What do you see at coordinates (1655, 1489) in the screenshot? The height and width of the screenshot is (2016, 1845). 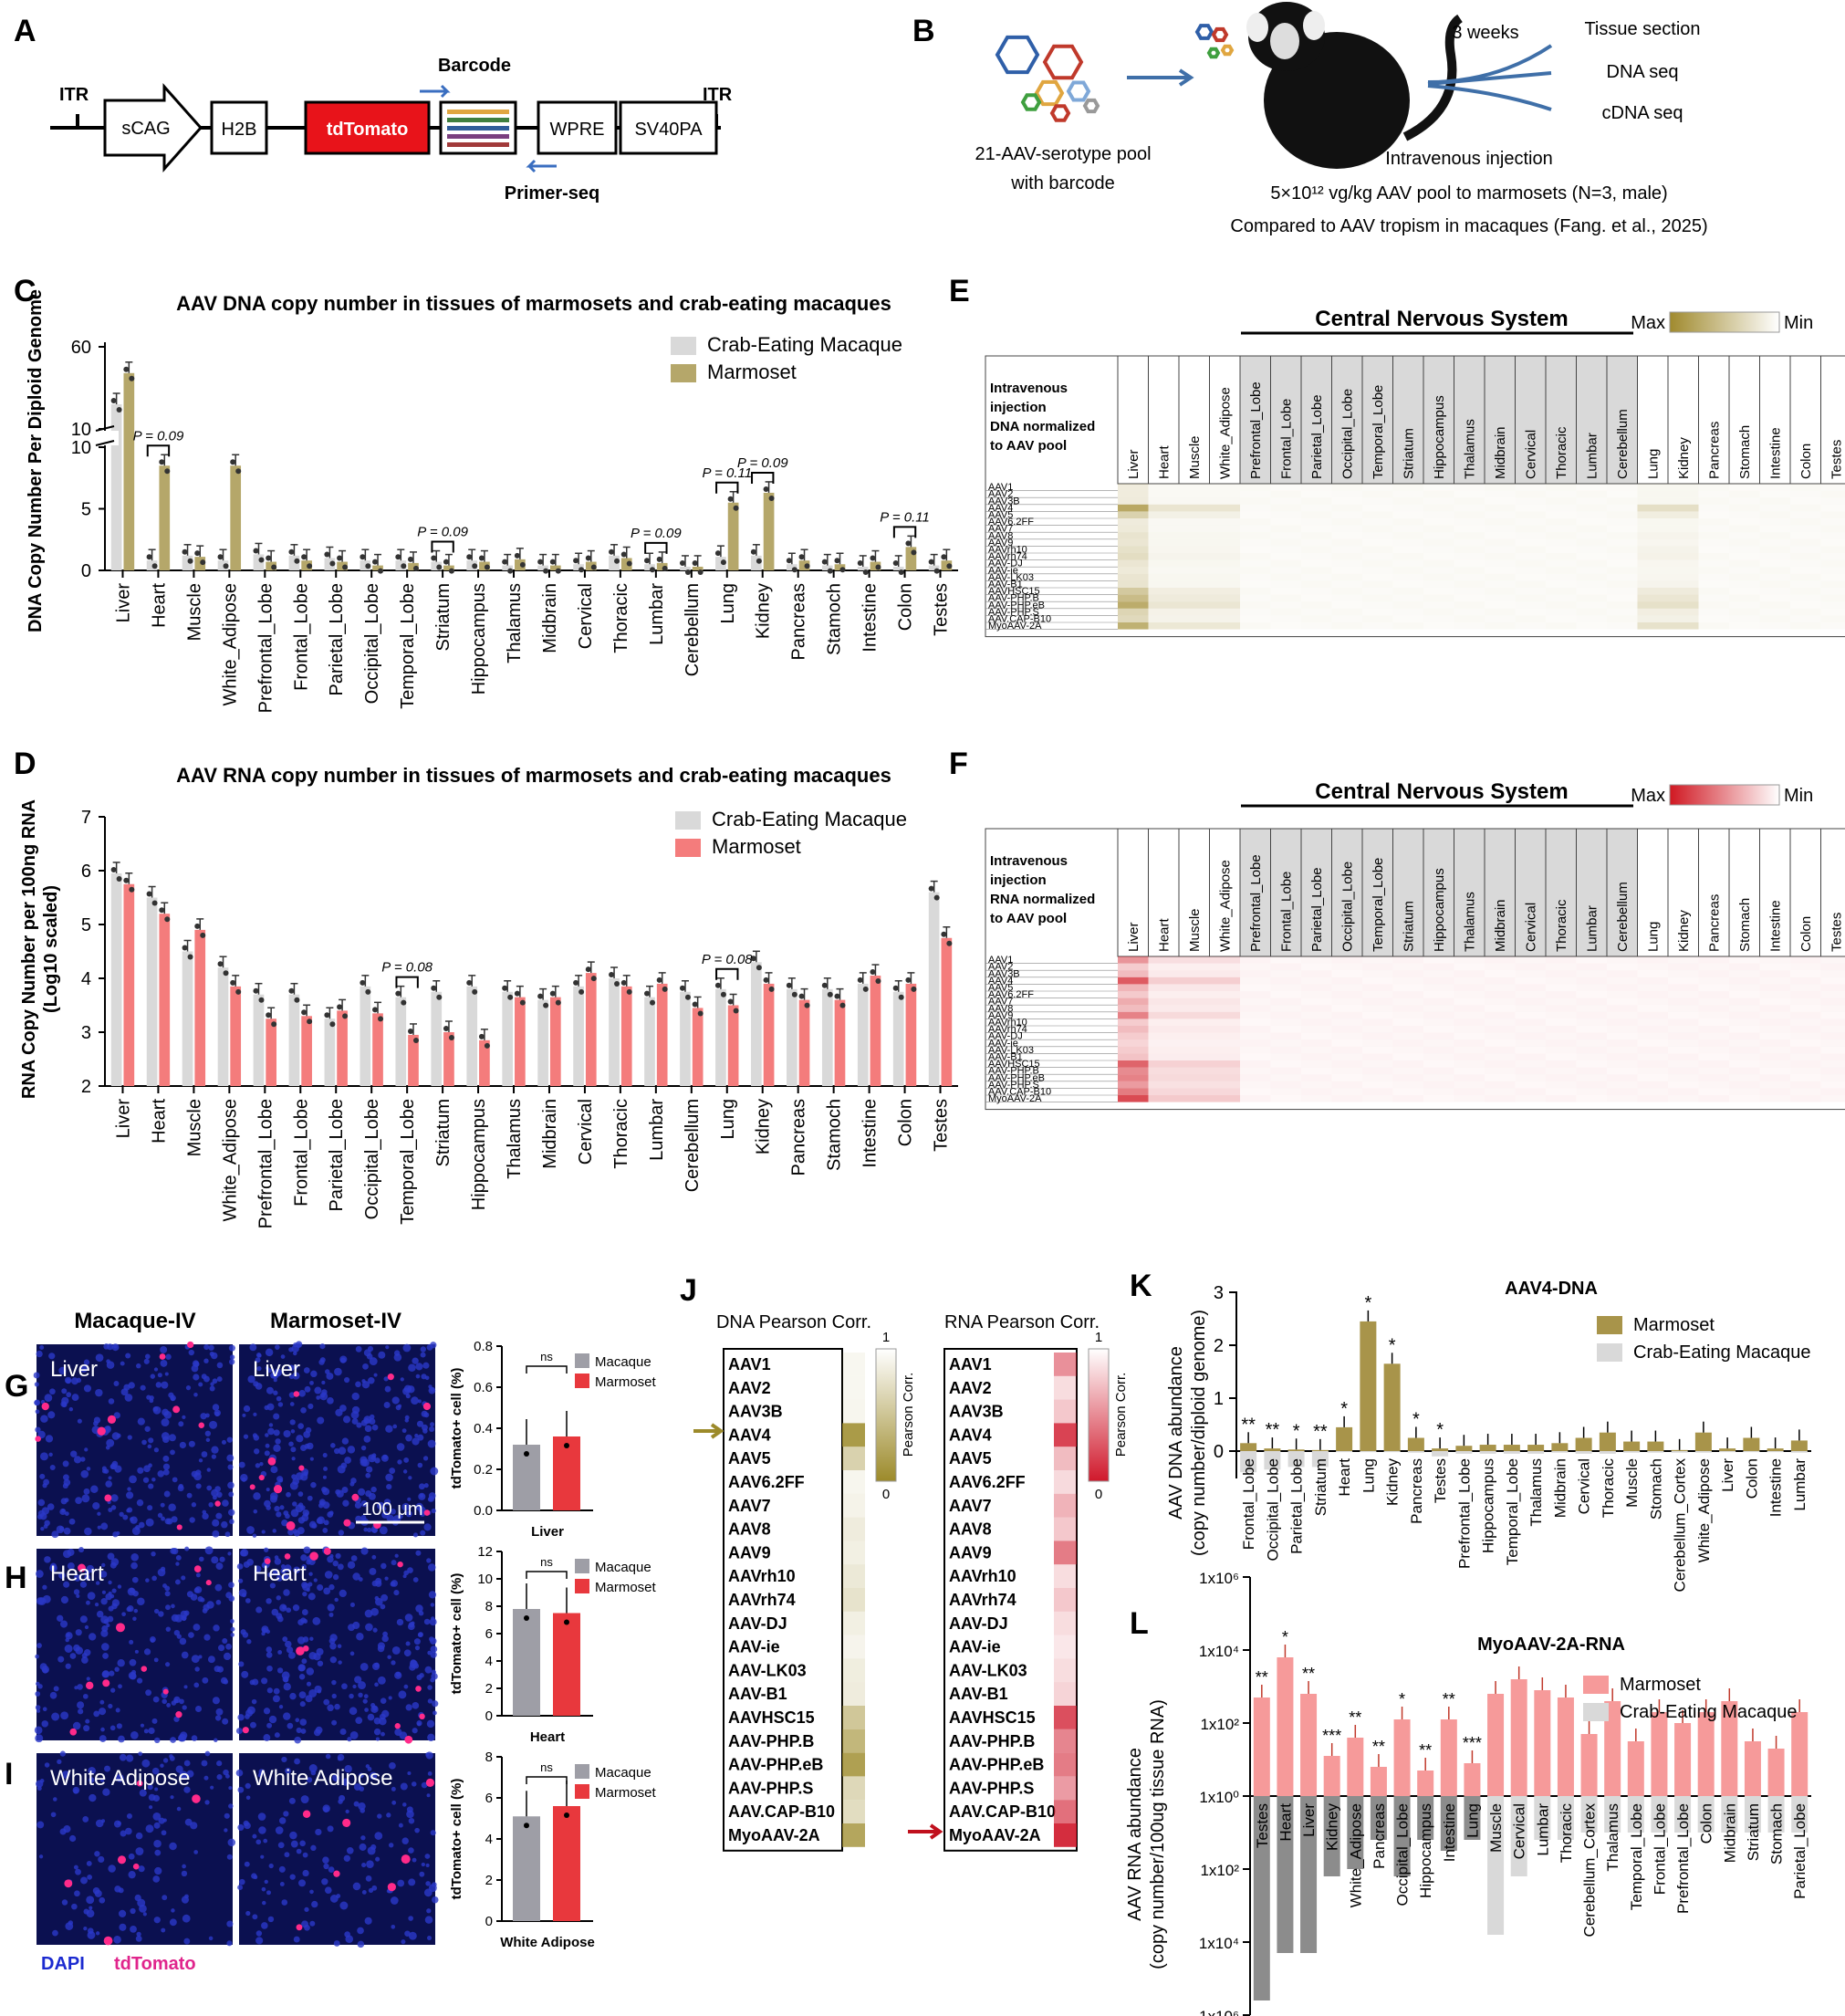 I see `x-tick-label: Stomach` at bounding box center [1655, 1489].